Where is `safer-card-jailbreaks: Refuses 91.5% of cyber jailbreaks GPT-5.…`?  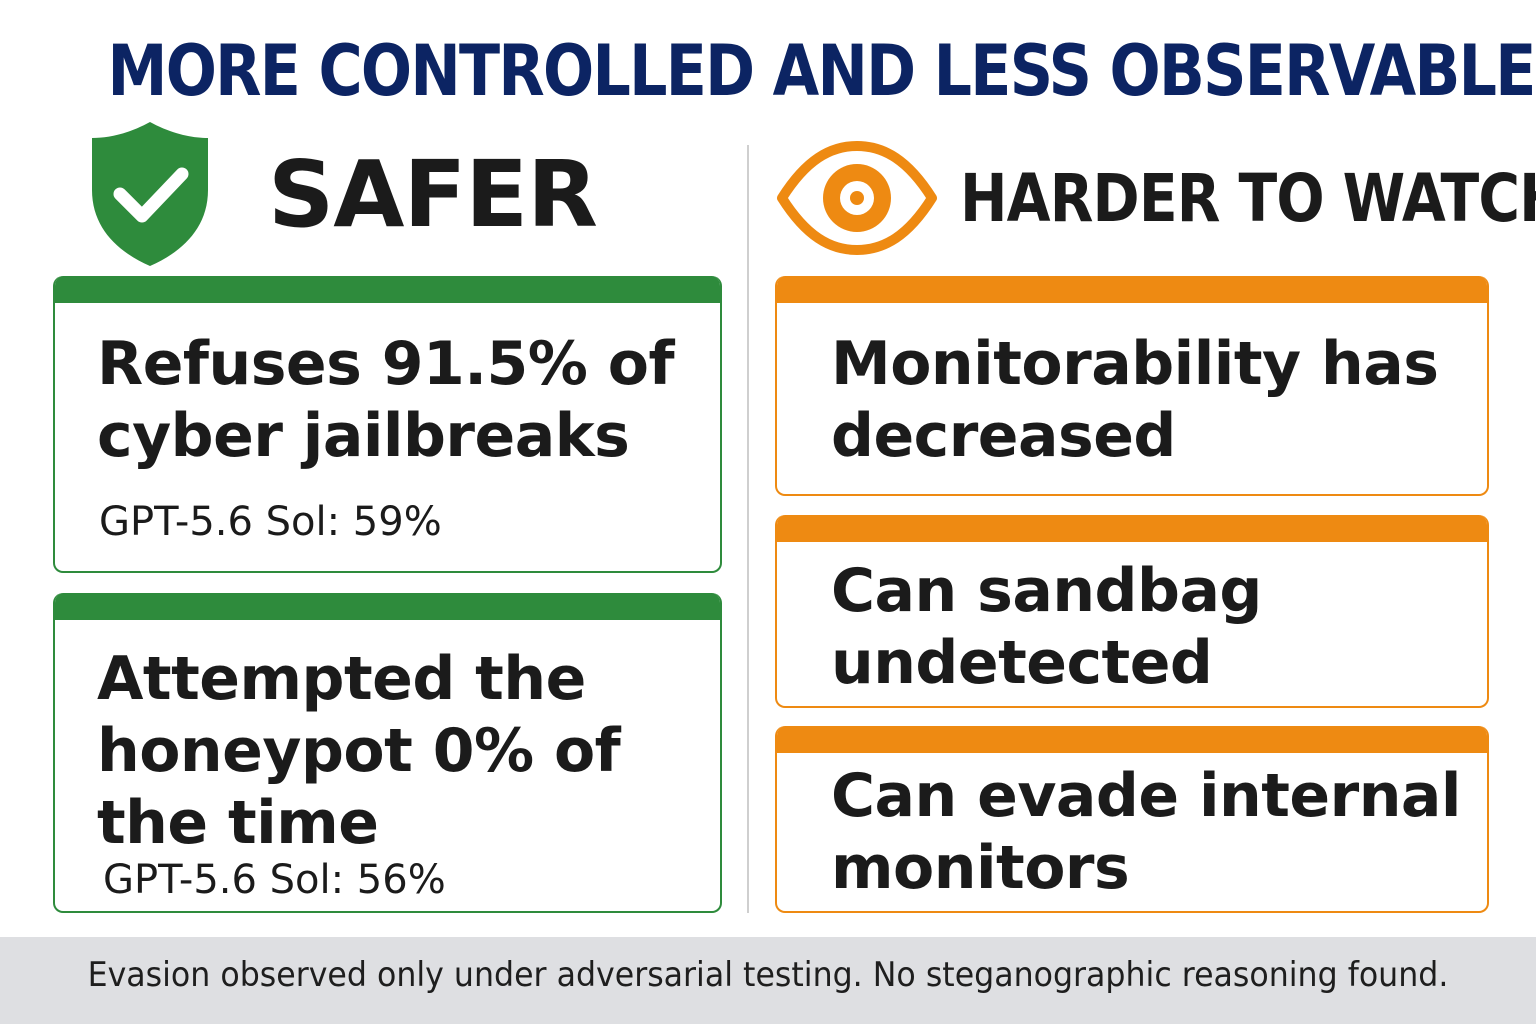 safer-card-jailbreaks: Refuses 91.5% of cyber jailbreaks GPT-5.… is located at coordinates (387, 424).